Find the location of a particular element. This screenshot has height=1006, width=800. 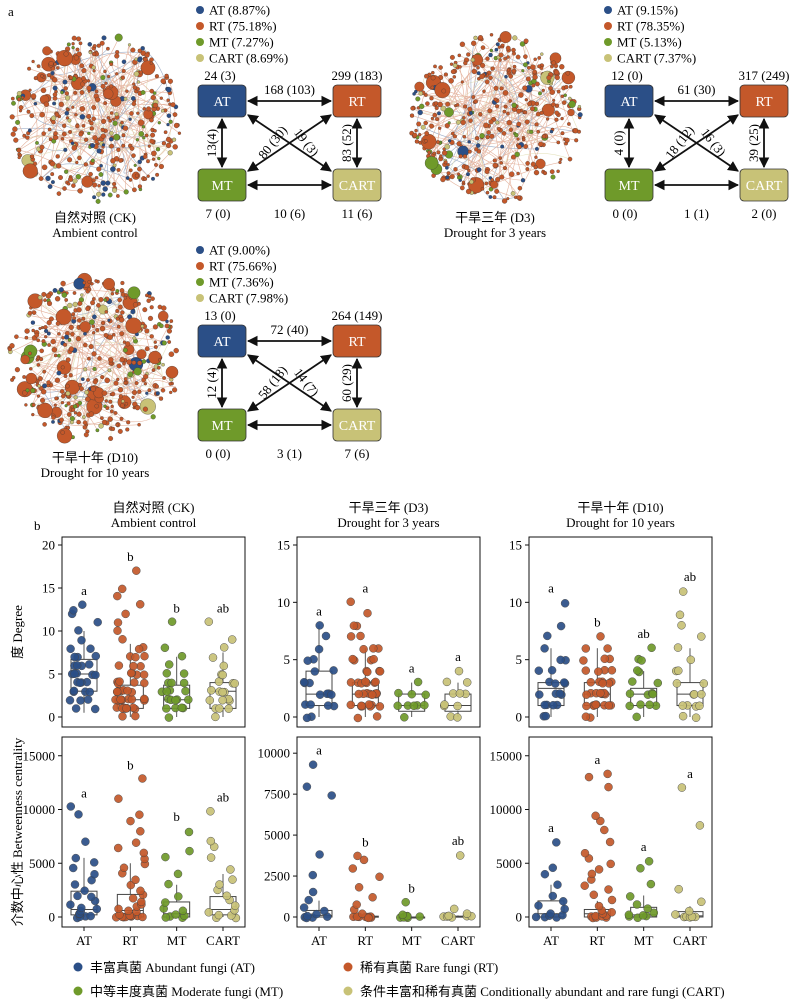

y-tick-label: 0 is located at coordinates (519, 717).